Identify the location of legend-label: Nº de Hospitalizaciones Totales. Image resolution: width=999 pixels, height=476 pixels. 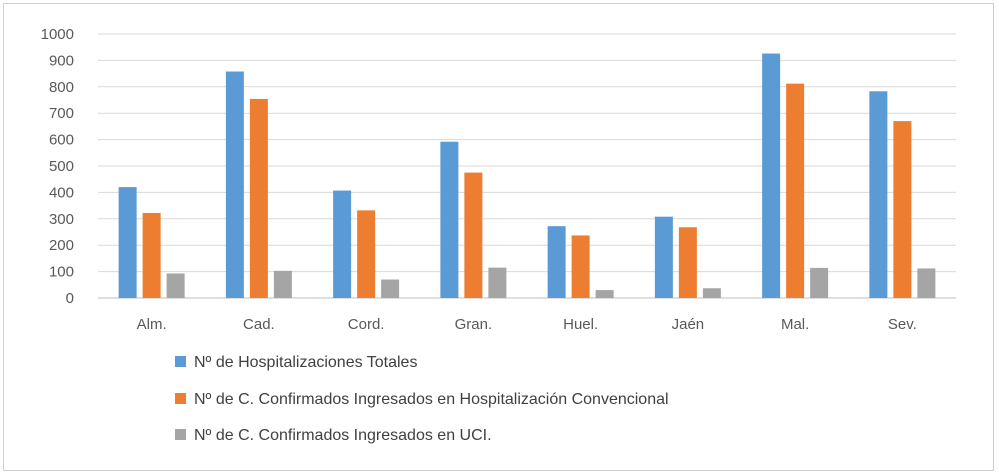
(305, 362).